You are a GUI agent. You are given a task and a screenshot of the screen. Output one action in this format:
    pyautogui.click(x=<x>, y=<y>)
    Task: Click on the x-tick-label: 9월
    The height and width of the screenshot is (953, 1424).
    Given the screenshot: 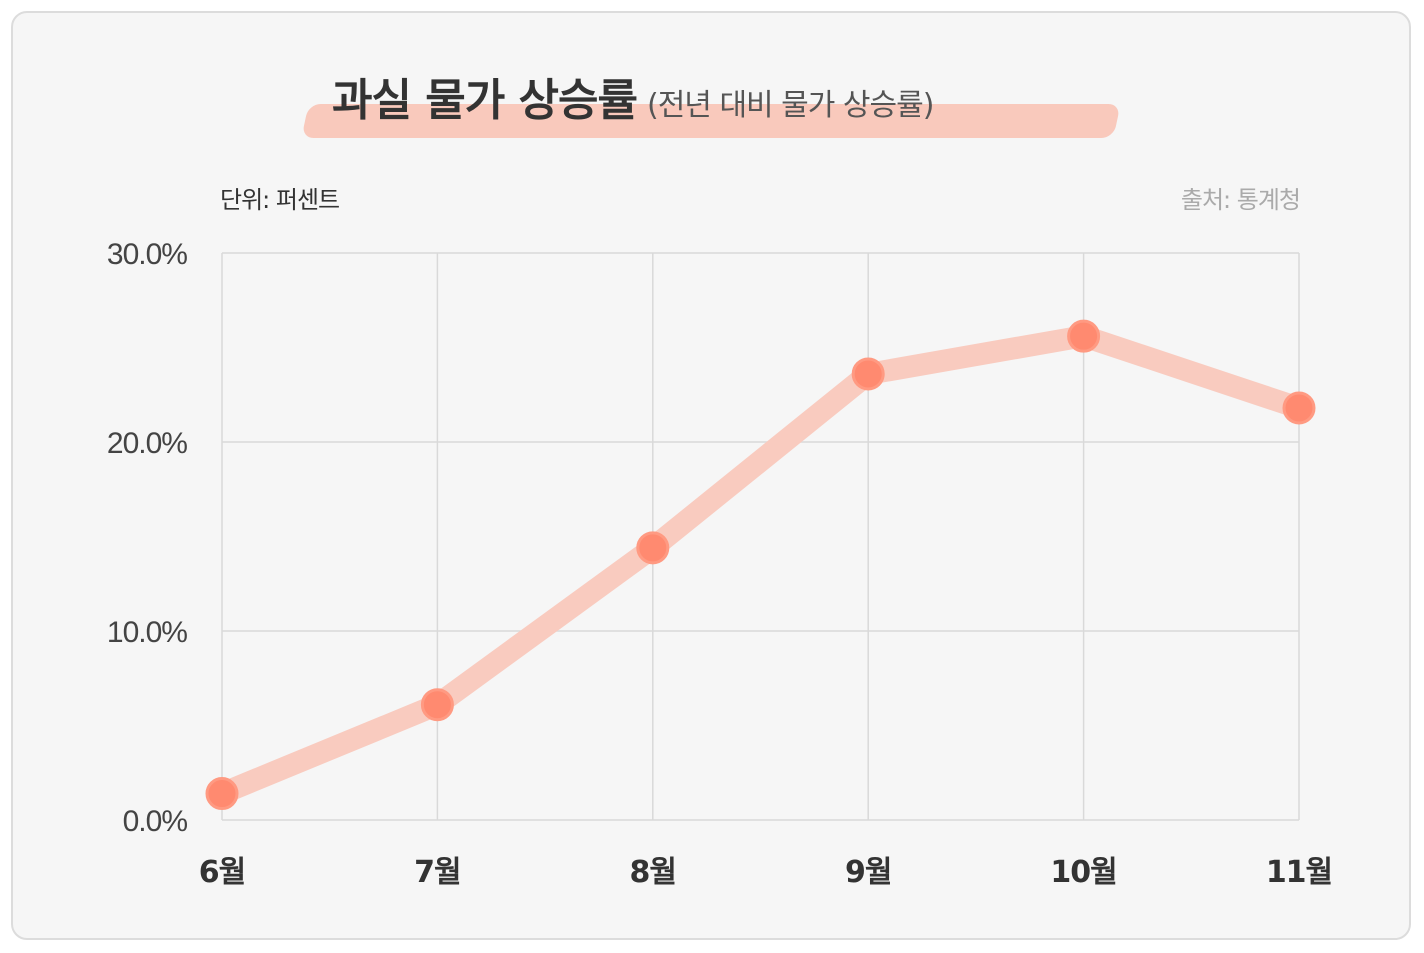 What is the action you would take?
    pyautogui.click(x=868, y=872)
    